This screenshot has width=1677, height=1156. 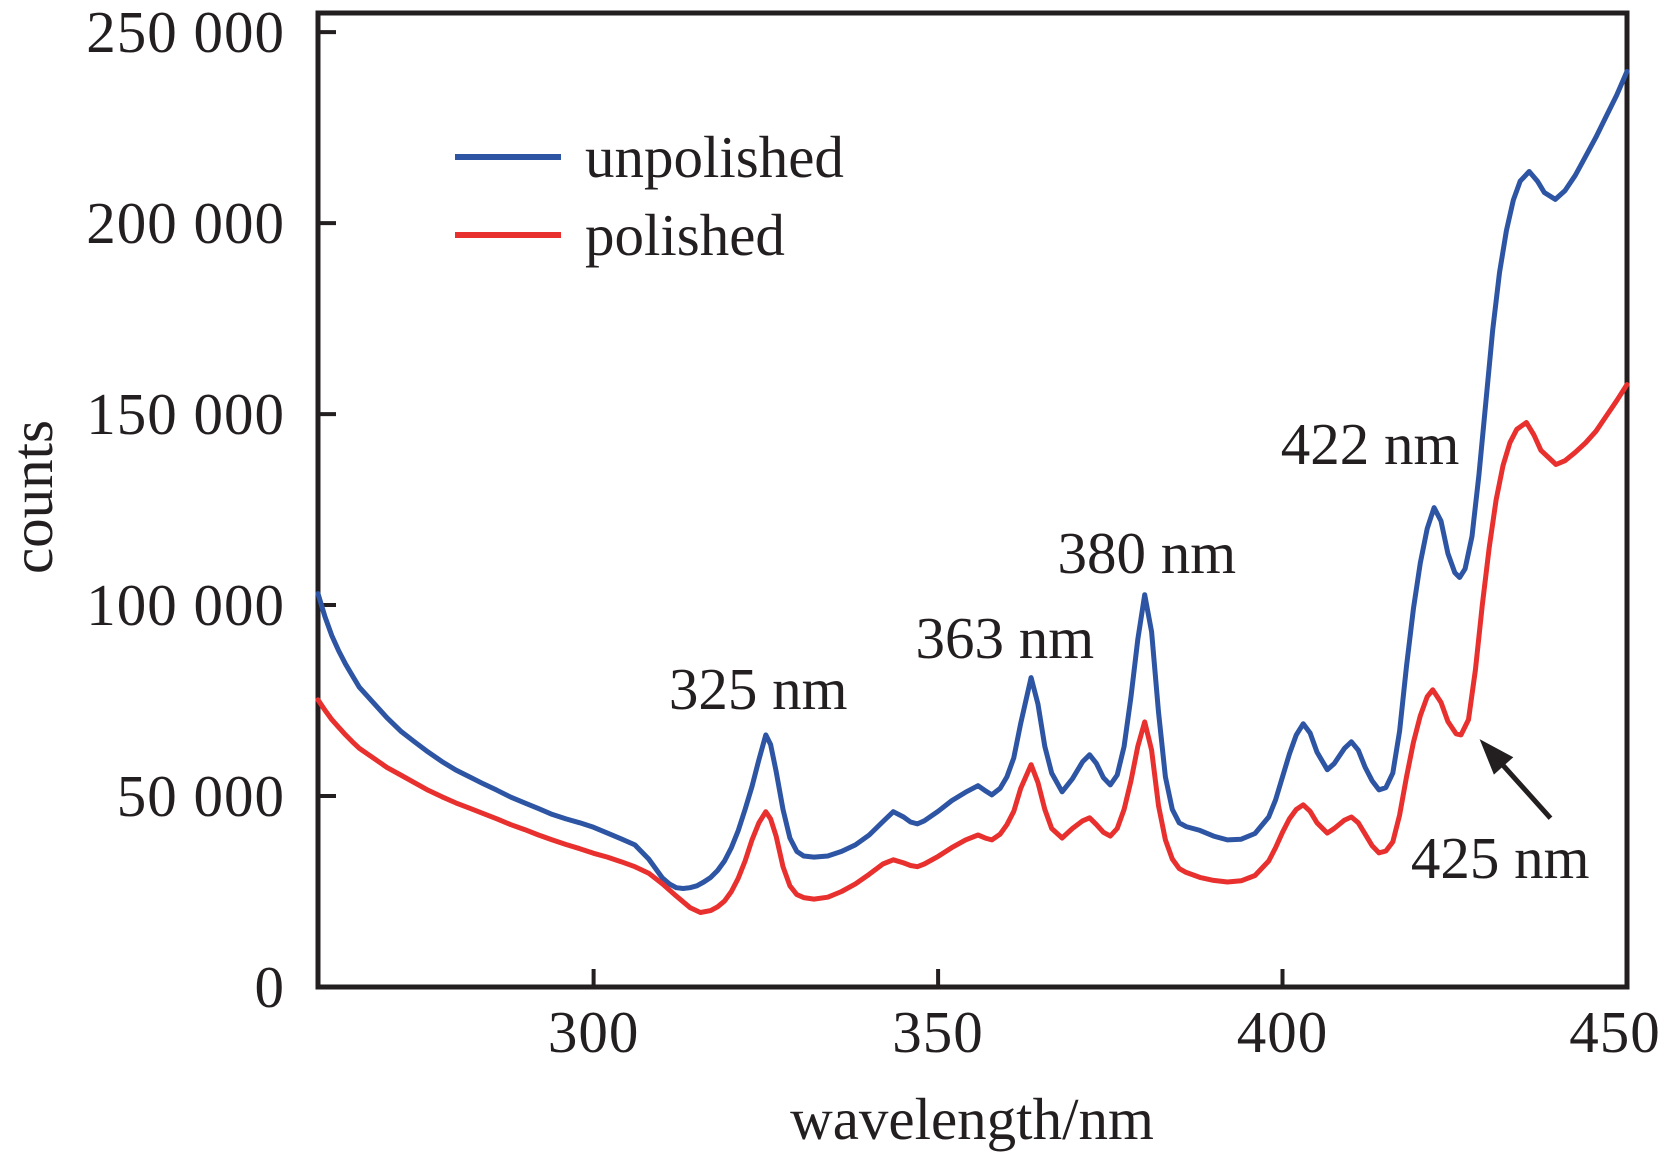 I want to click on peak-annotation-380-nm: 380 nm, so click(x=1147, y=553).